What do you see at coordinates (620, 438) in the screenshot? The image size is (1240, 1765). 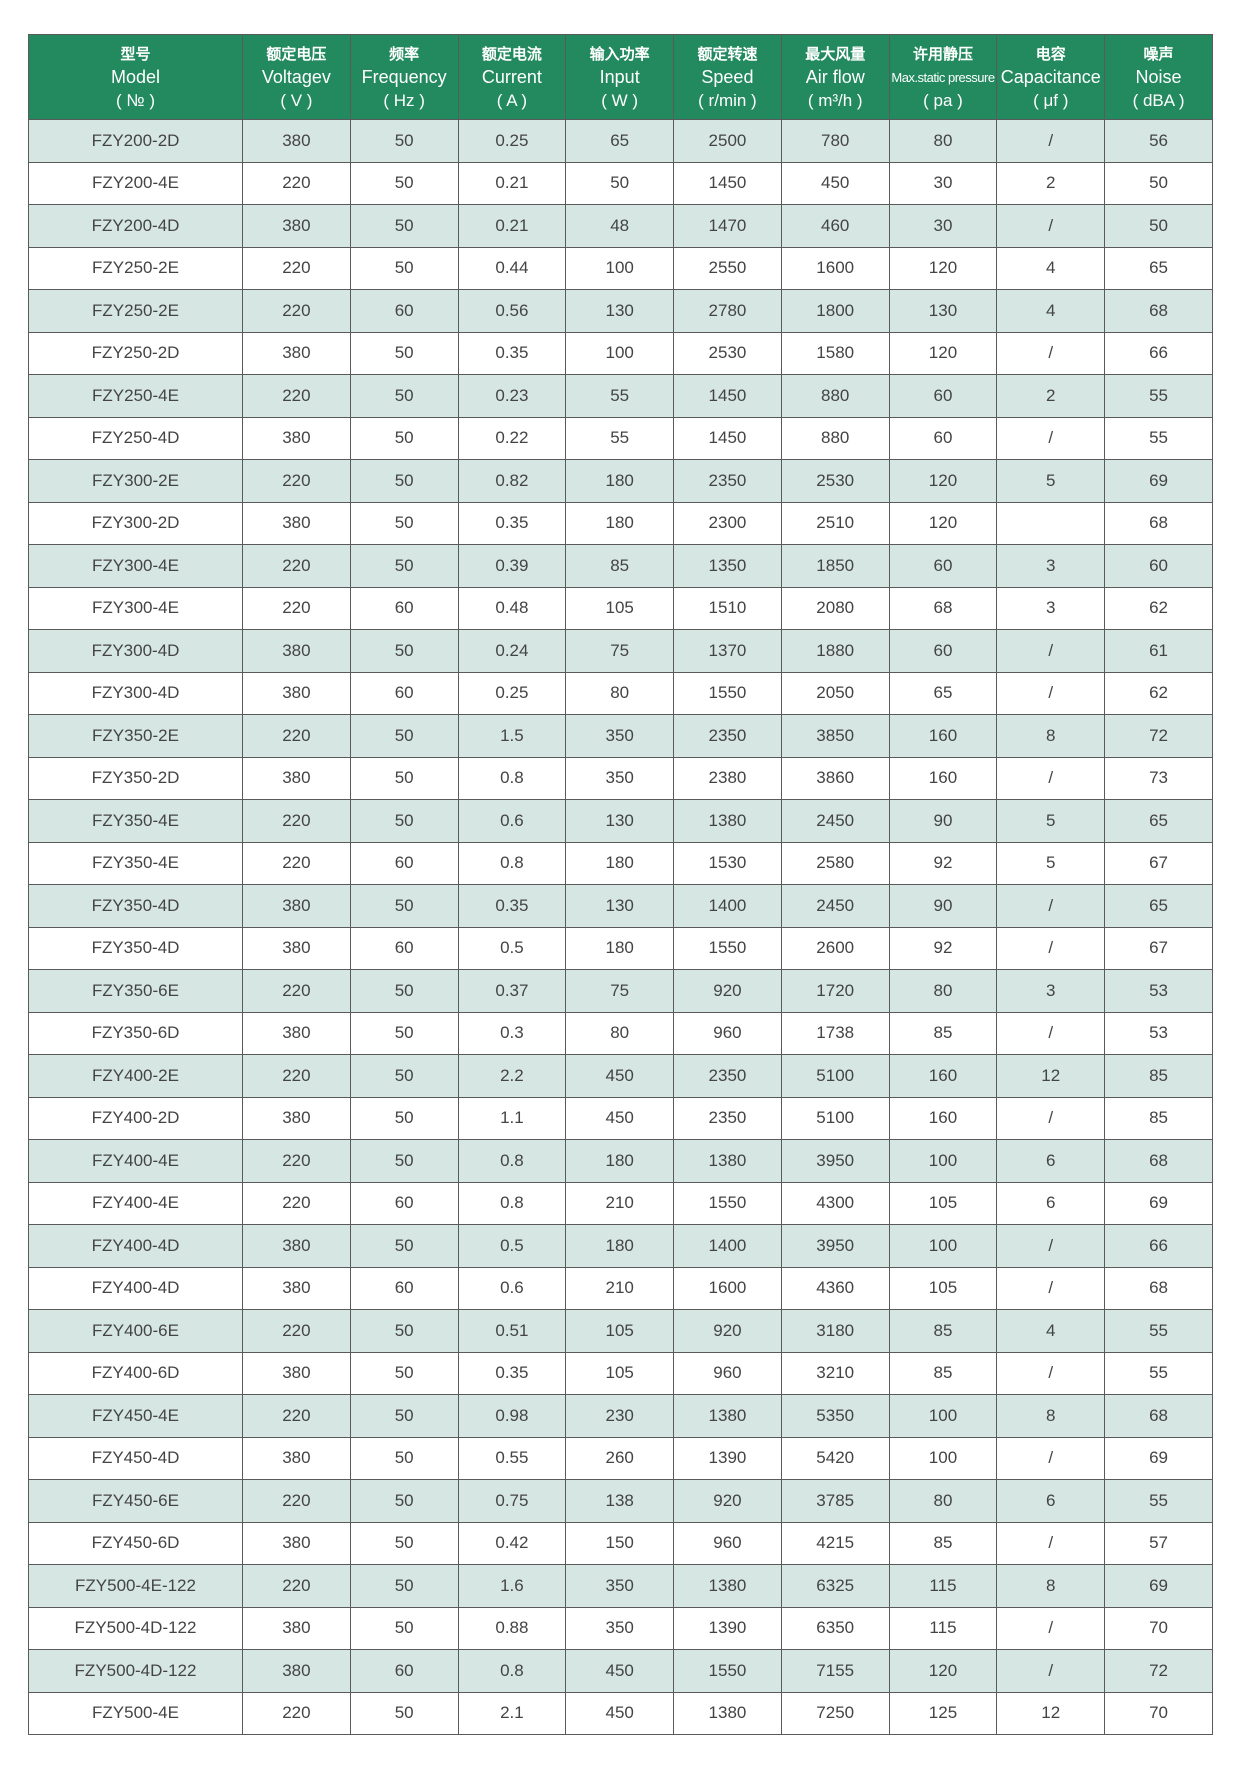 I see `table-row: FZY250-4D 380 50 0.22 55 1450 880 60/55` at bounding box center [620, 438].